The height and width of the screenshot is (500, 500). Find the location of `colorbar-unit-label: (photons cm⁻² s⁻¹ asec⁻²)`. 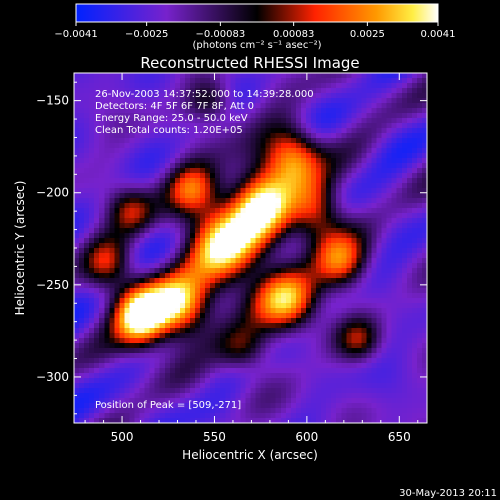

colorbar-unit-label: (photons cm⁻² s⁻¹ asec⁻²) is located at coordinates (256, 45).